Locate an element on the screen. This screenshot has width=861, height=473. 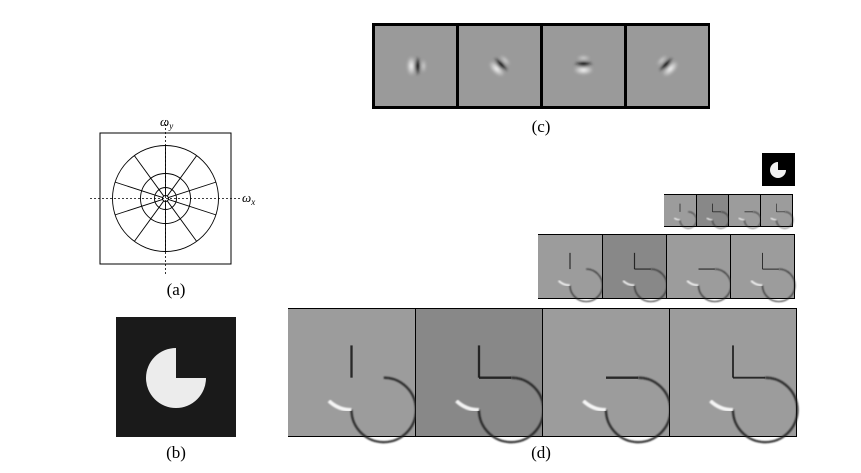
axis-label-omega-x: ωx is located at coordinates (248, 198).